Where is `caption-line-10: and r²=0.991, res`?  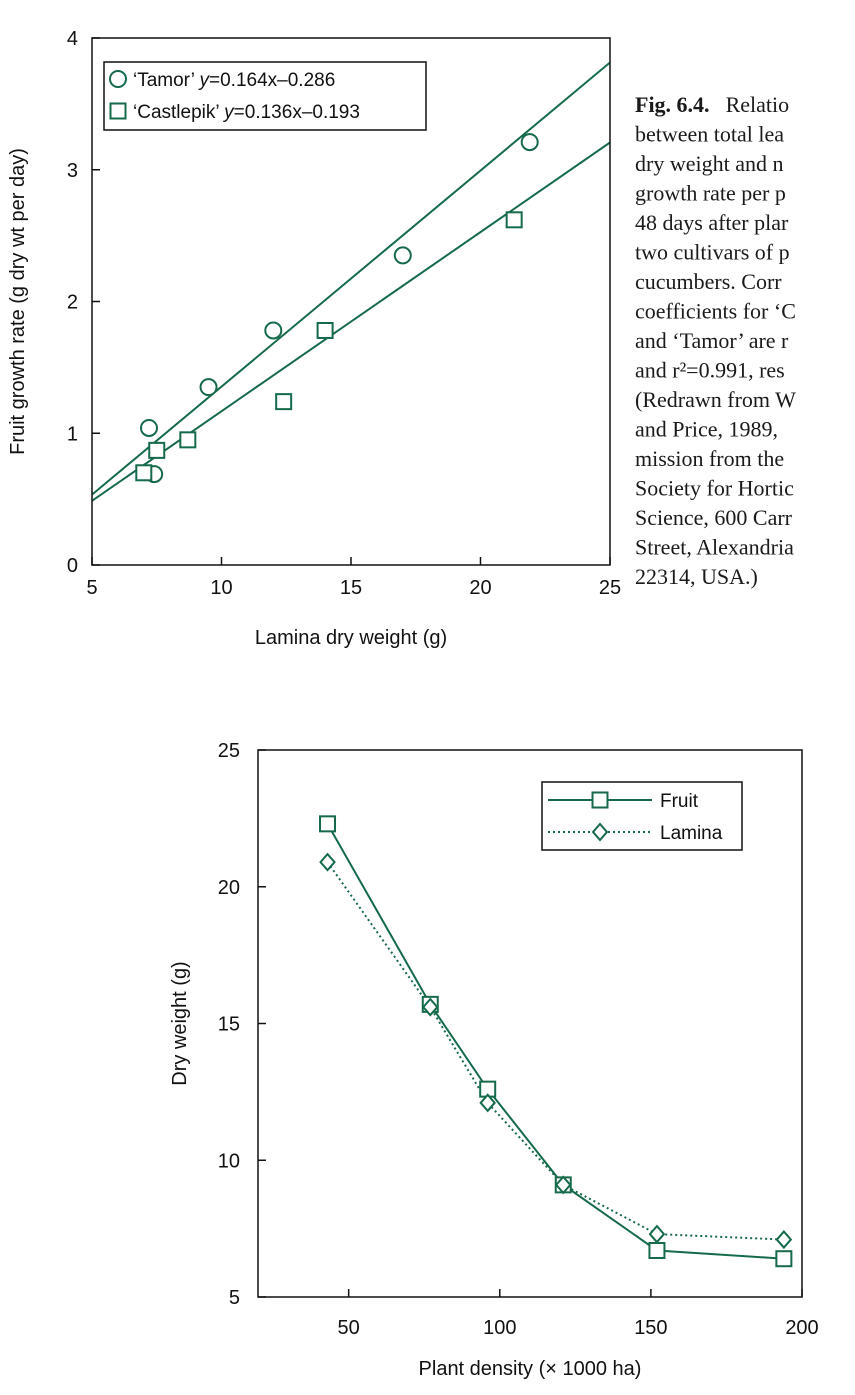
caption-line-10: and r²=0.991, res is located at coordinates (710, 370).